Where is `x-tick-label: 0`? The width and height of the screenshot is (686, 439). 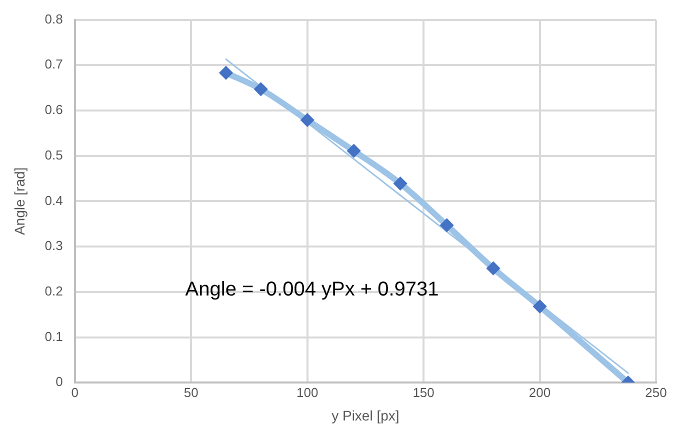 x-tick-label: 0 is located at coordinates (74, 392).